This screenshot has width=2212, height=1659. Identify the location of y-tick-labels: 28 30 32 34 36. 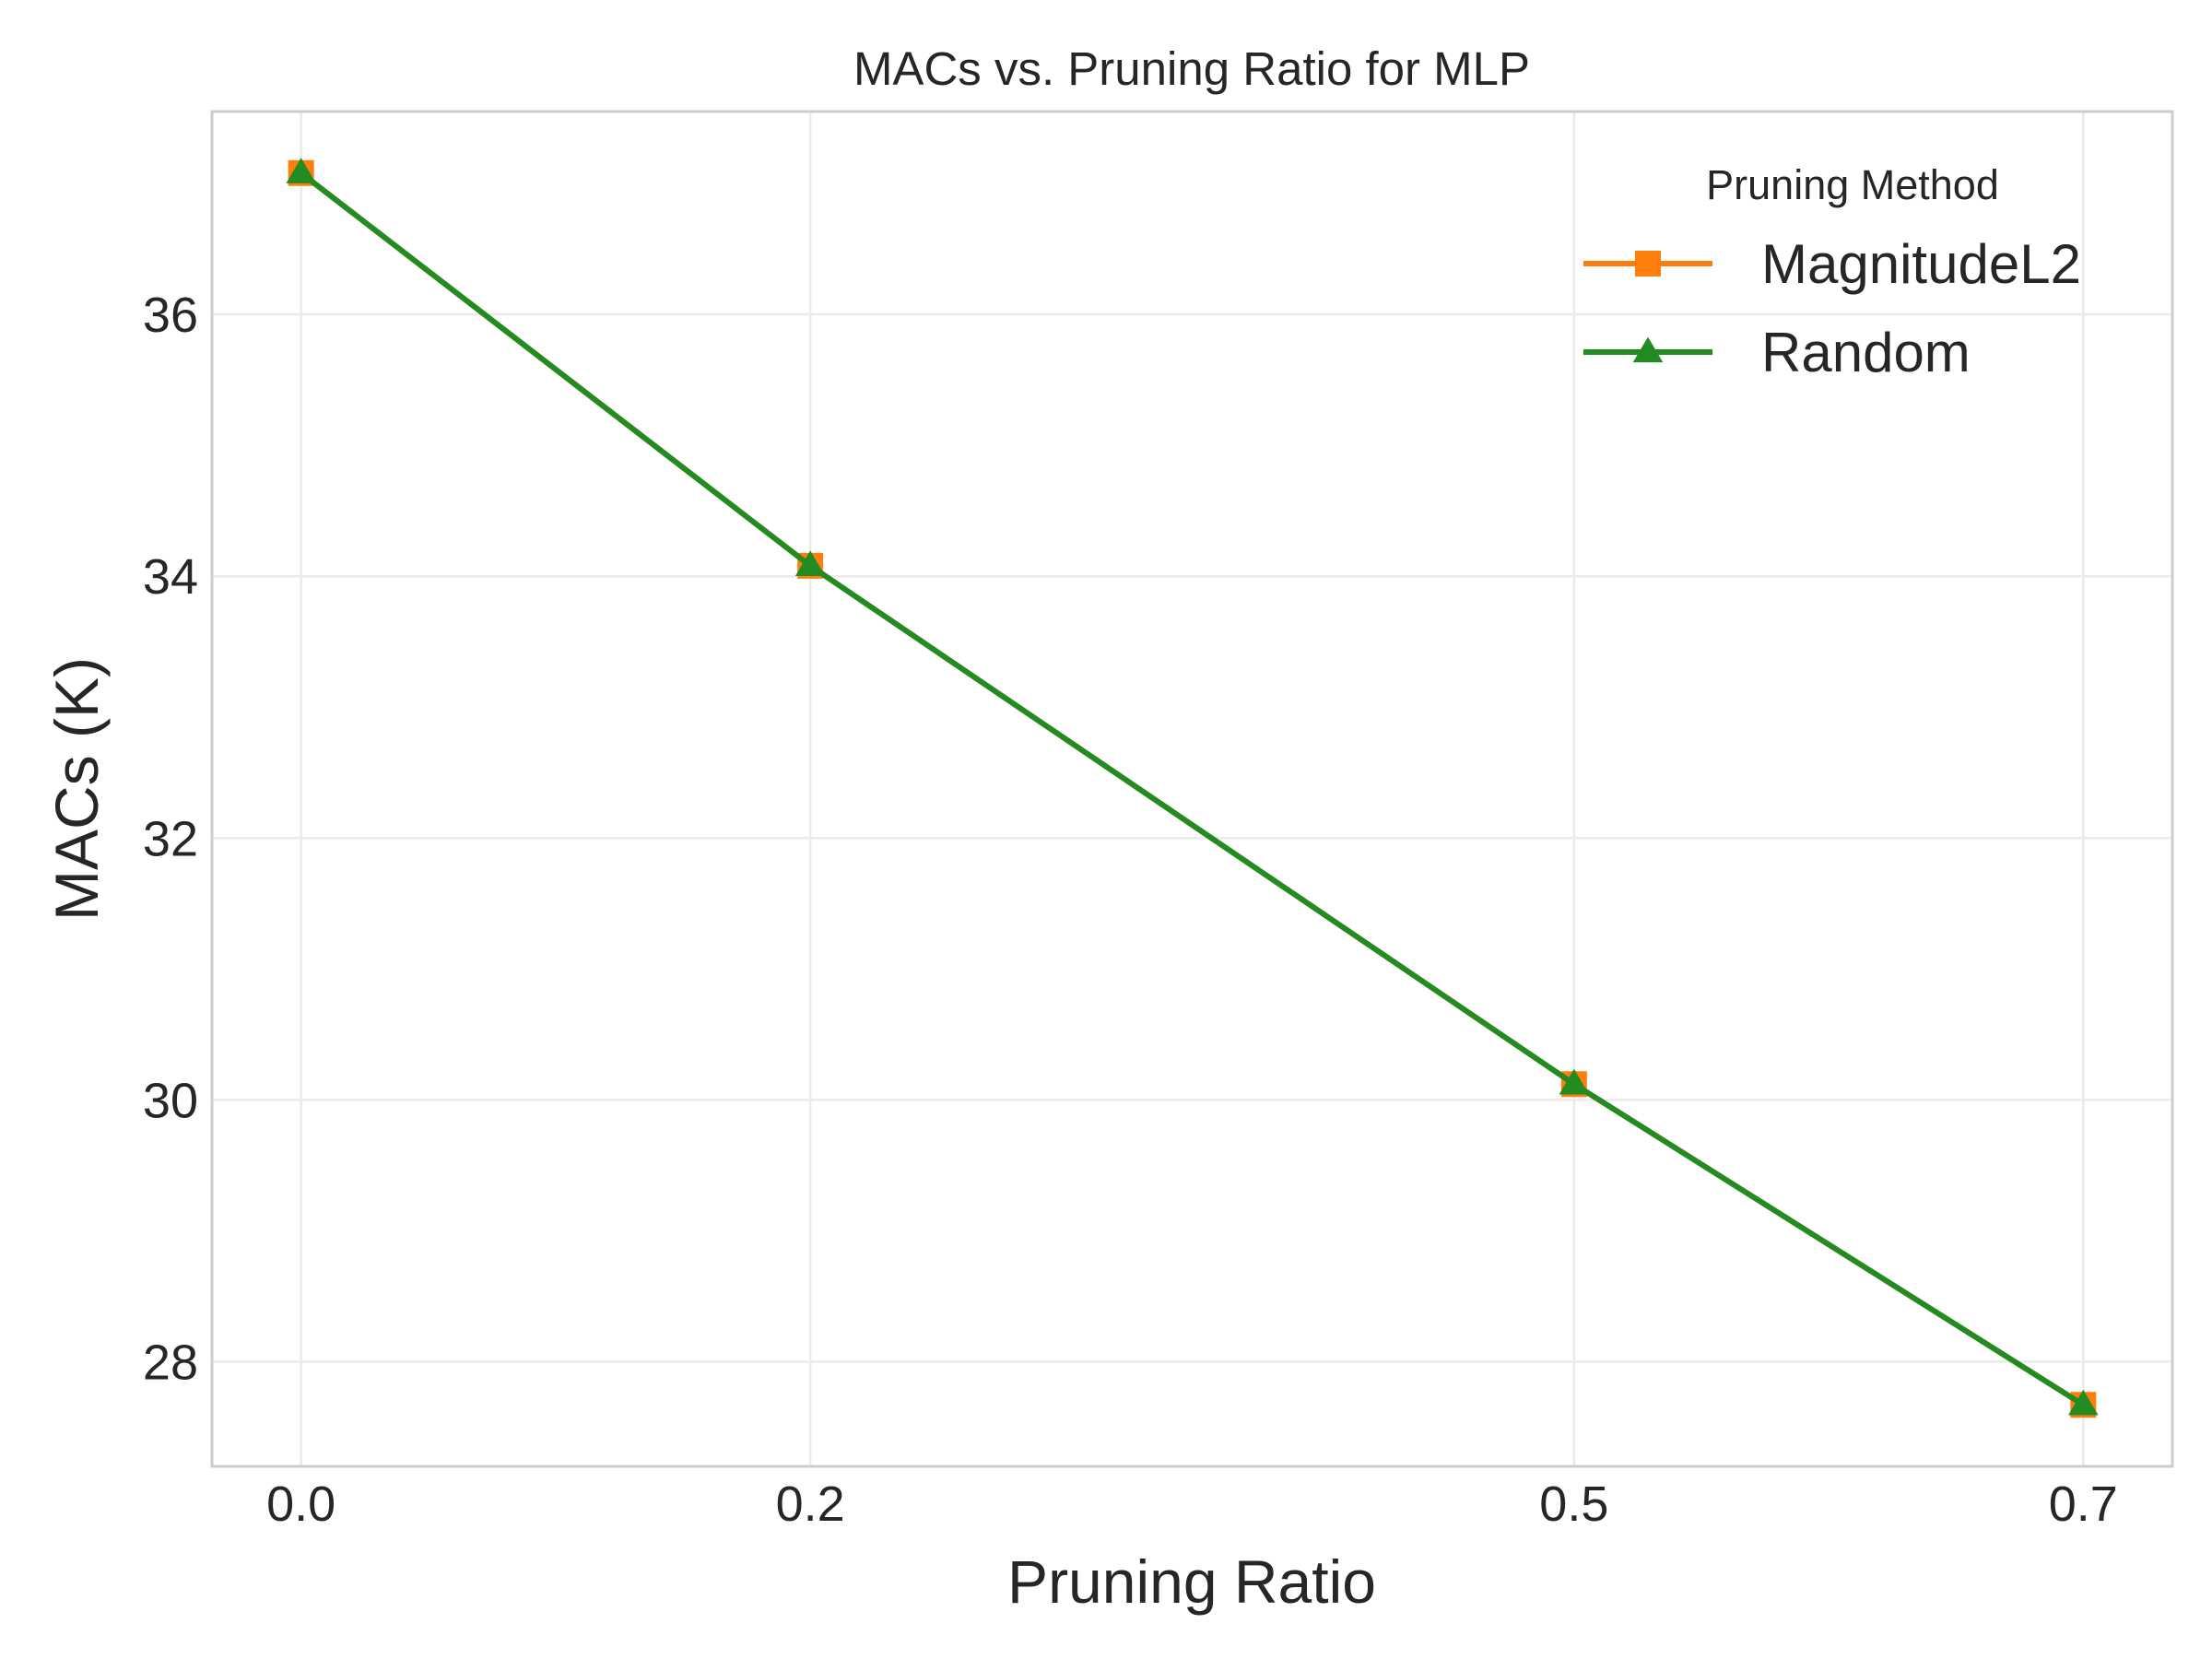
(170, 839).